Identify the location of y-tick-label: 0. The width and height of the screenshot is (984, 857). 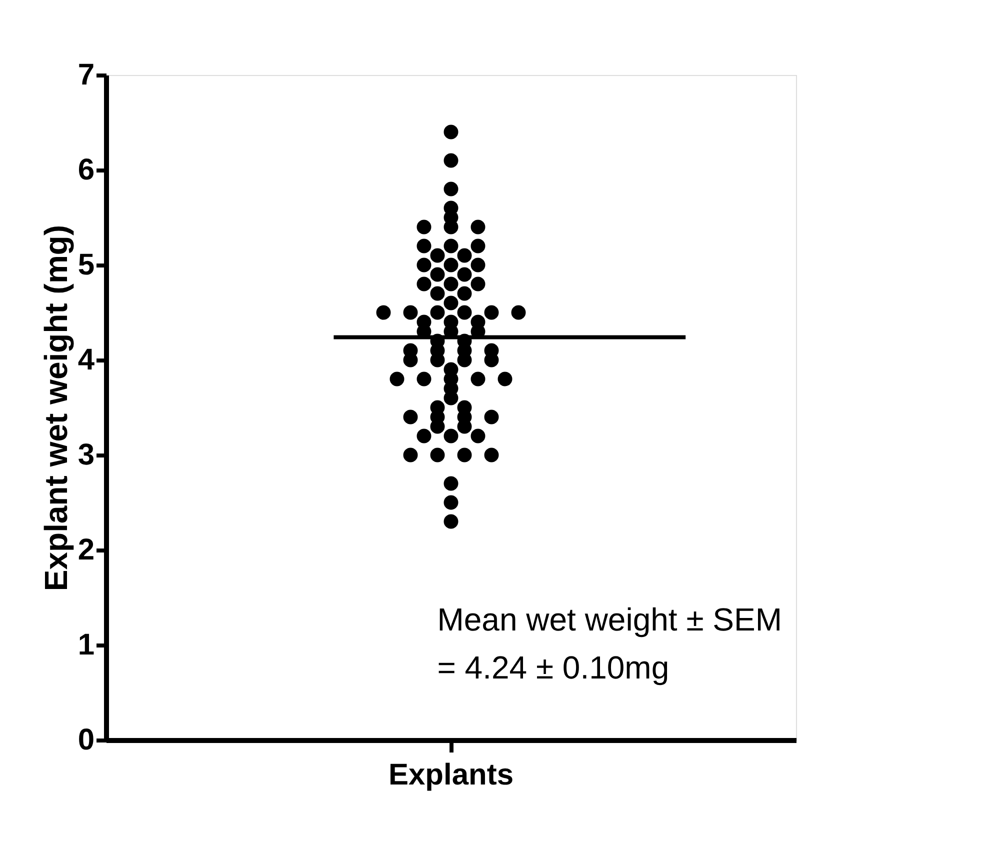
(86, 740).